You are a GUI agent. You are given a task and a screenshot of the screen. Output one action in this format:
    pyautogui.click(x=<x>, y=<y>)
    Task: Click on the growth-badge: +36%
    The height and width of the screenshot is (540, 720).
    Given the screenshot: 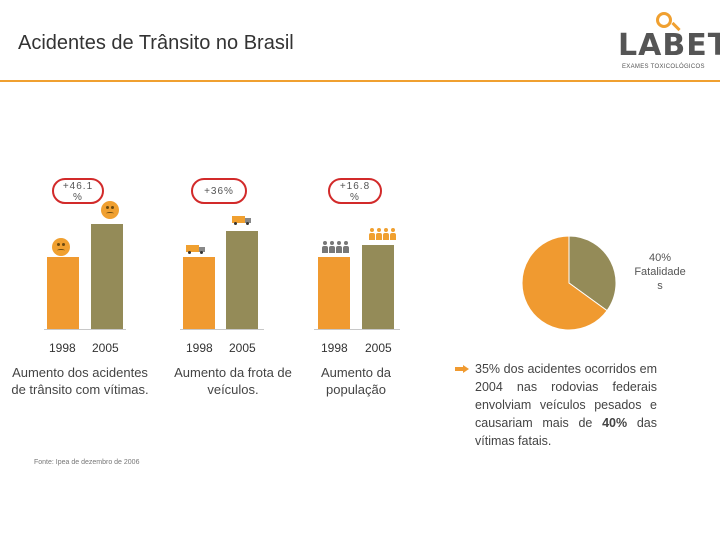 What is the action you would take?
    pyautogui.click(x=219, y=191)
    